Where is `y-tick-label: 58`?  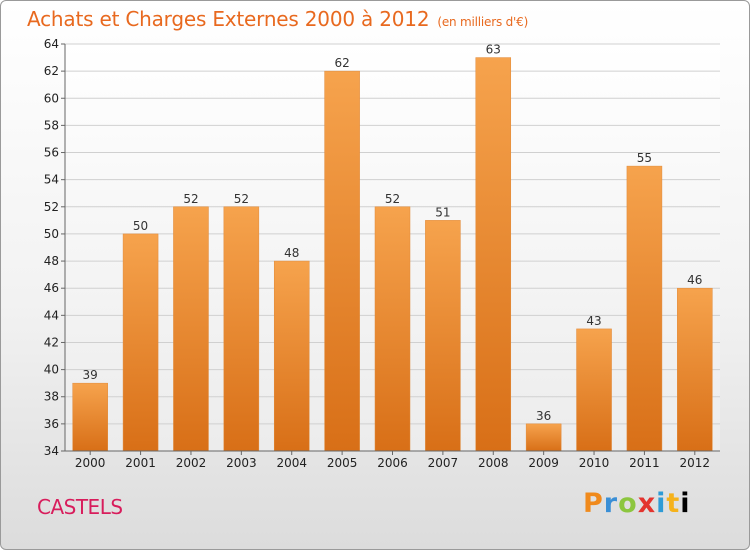
y-tick-label: 58 is located at coordinates (51, 125).